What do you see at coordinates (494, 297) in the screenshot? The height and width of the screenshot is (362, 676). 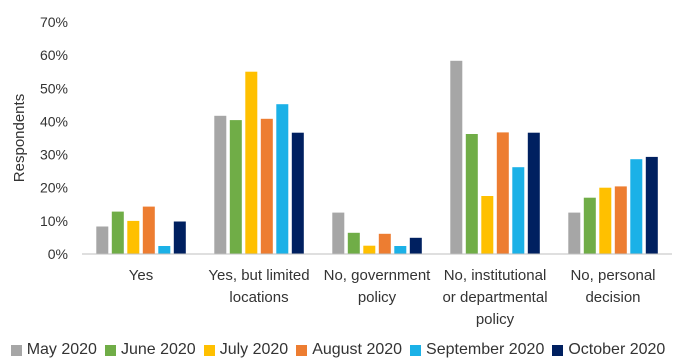 I see `x-category-label: No, institutional or departmental policy` at bounding box center [494, 297].